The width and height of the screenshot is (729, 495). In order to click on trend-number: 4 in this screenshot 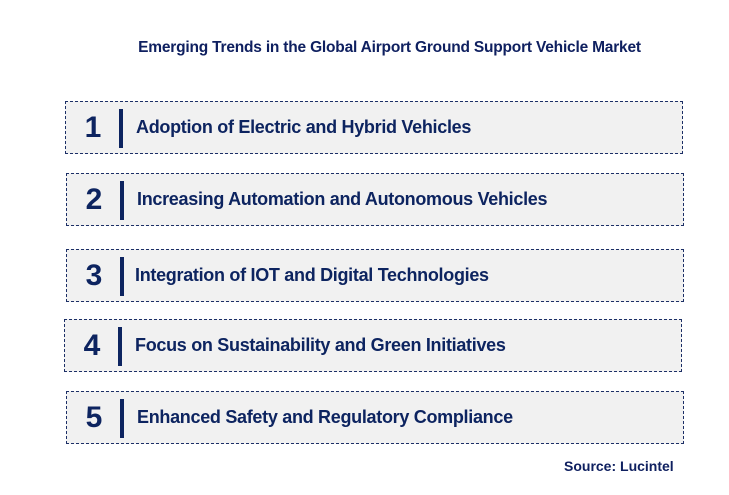, I will do `click(92, 345)`.